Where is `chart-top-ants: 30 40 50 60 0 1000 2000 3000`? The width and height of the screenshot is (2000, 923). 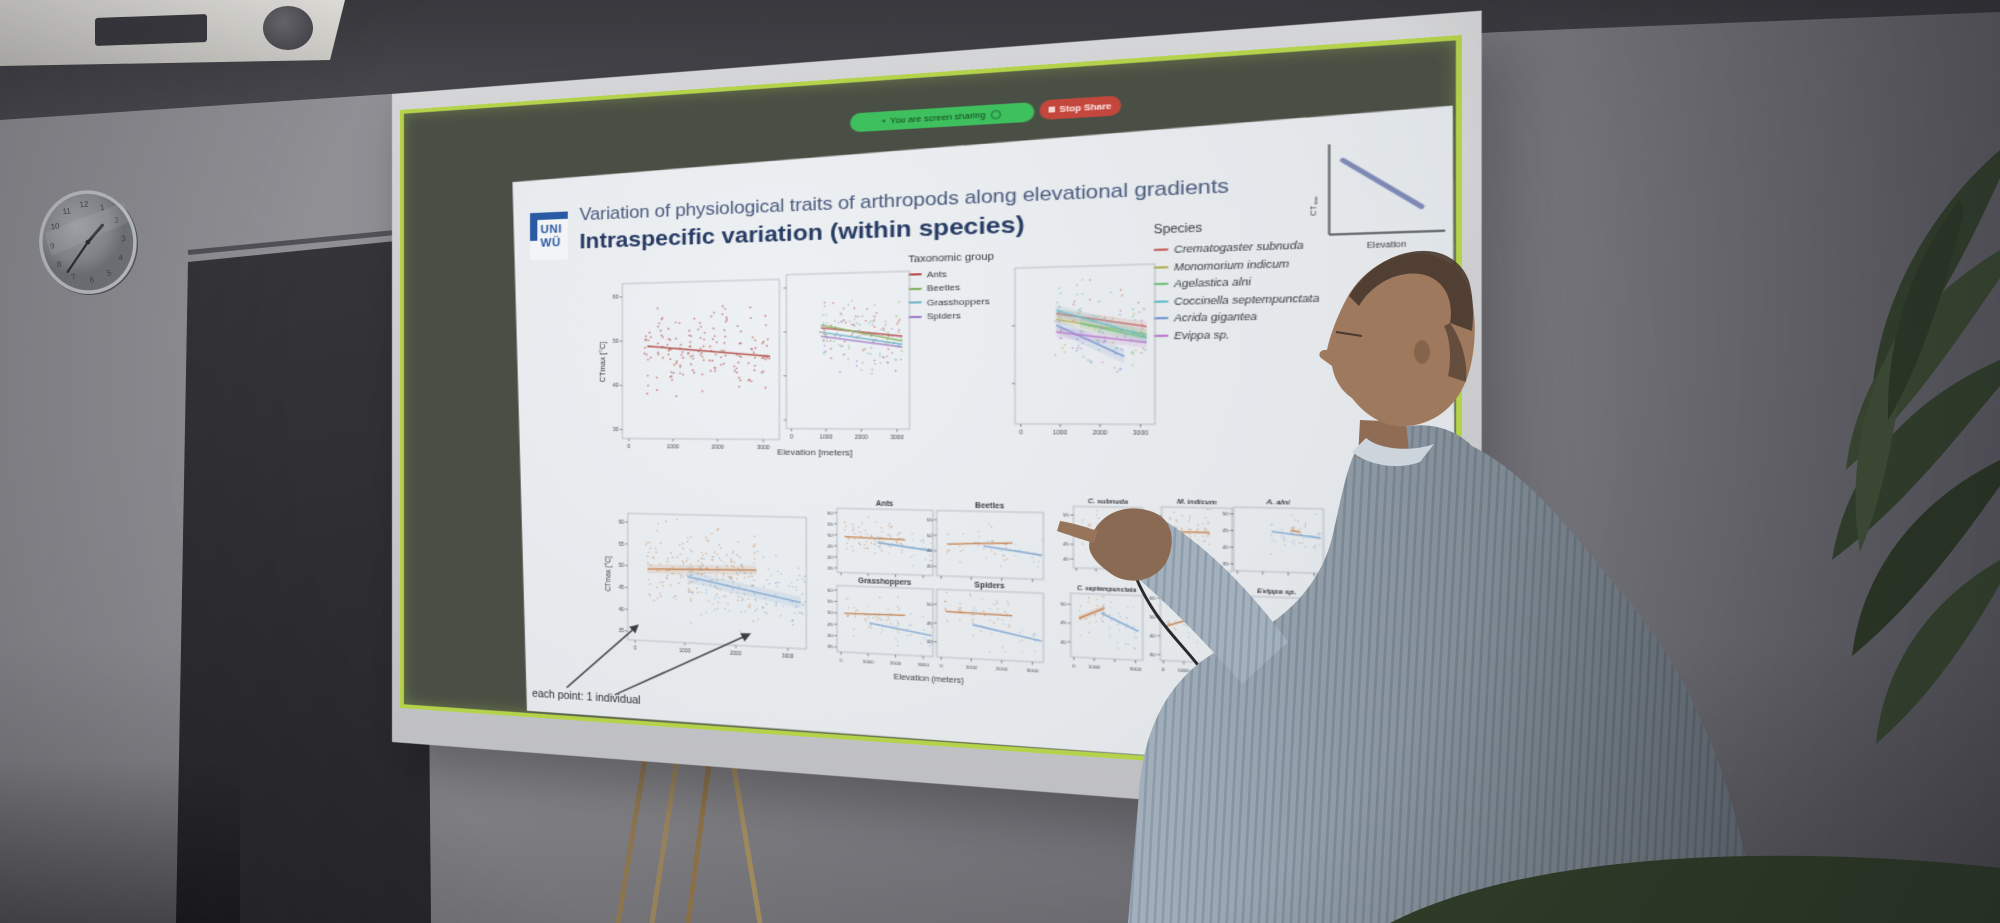 chart-top-ants: 30 40 50 60 0 1000 2000 3000 is located at coordinates (698, 362).